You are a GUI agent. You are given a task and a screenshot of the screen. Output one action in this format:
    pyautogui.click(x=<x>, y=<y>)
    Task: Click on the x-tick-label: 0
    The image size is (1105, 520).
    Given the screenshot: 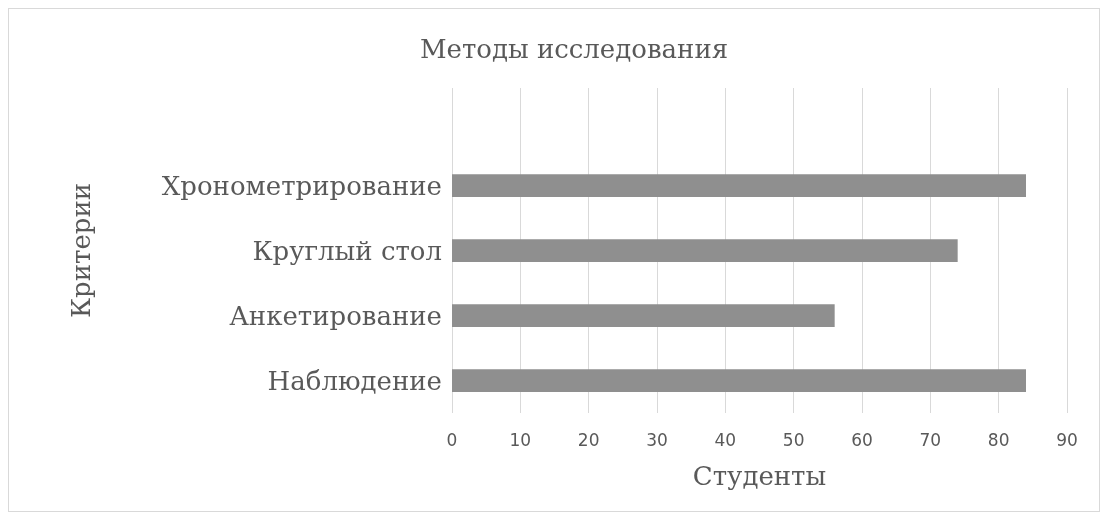 What is the action you would take?
    pyautogui.click(x=452, y=439)
    